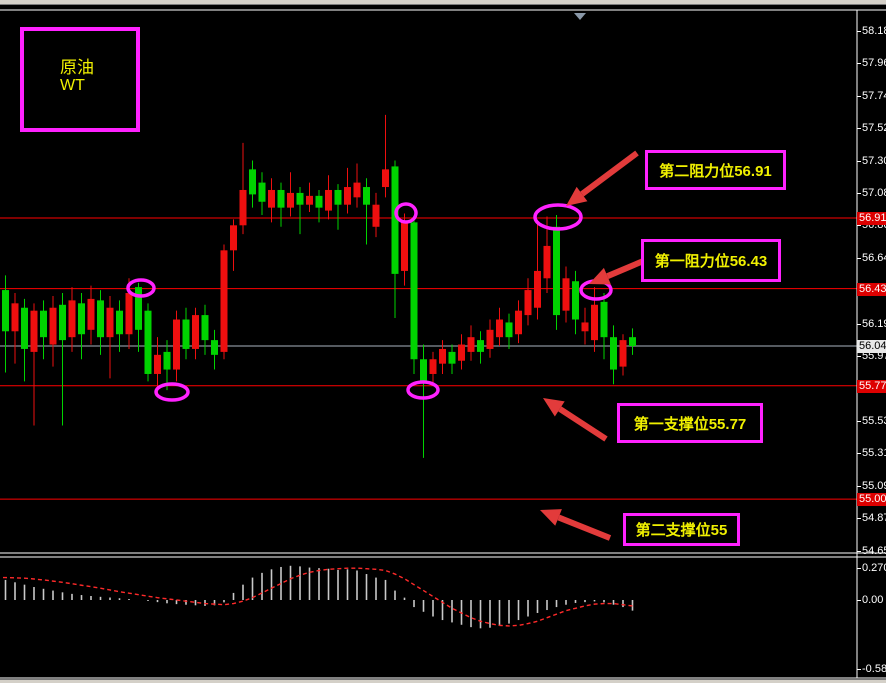 Image resolution: width=886 pixels, height=683 pixels. What do you see at coordinates (551, 517) in the screenshot?
I see `arrow-to-support2-head` at bounding box center [551, 517].